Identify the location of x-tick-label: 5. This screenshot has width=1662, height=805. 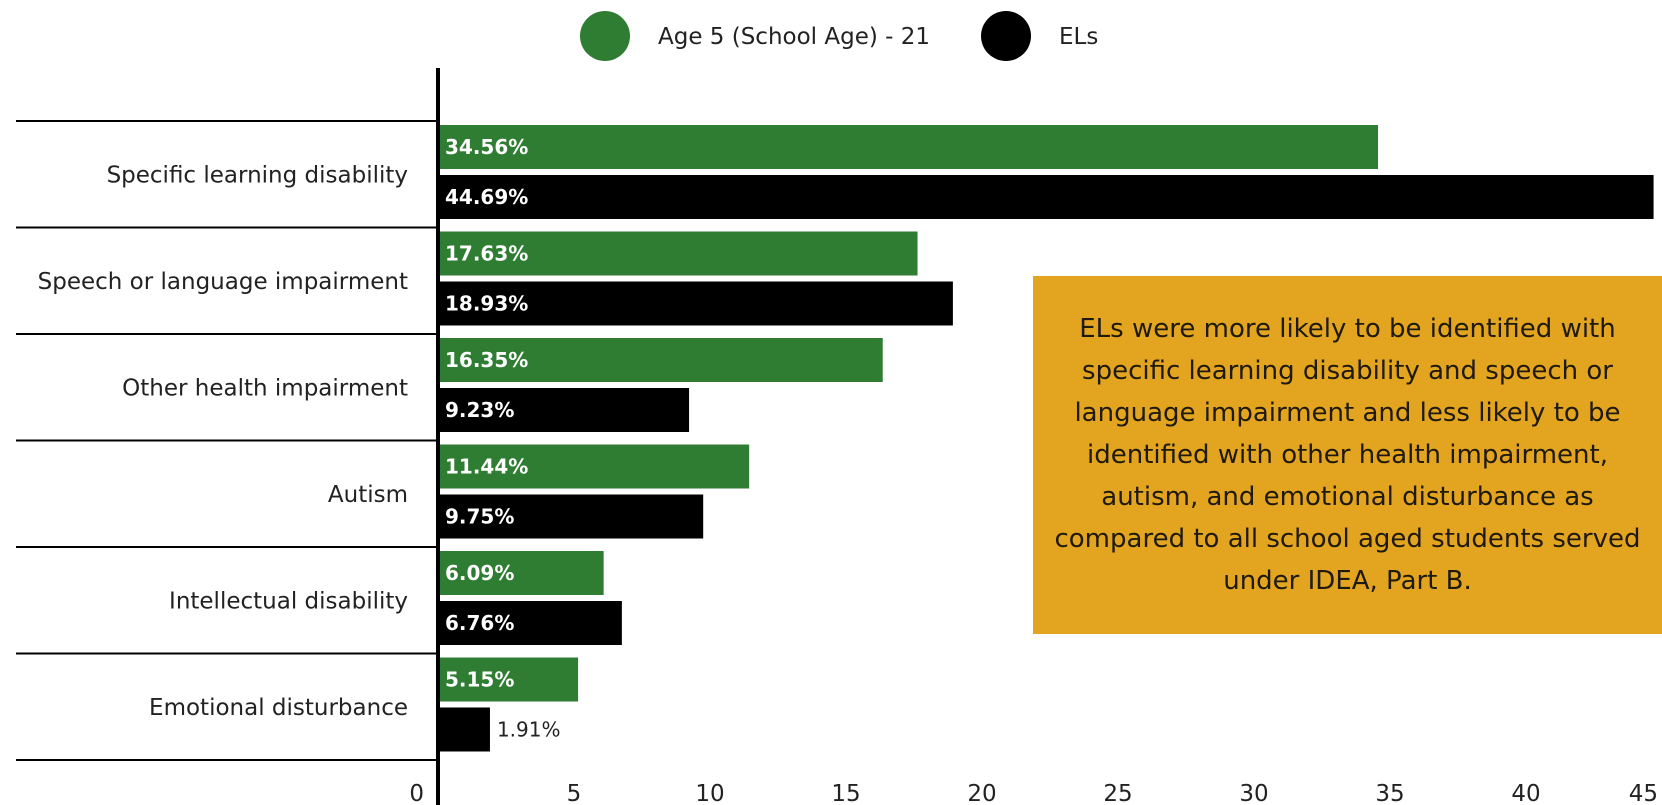
(574, 793).